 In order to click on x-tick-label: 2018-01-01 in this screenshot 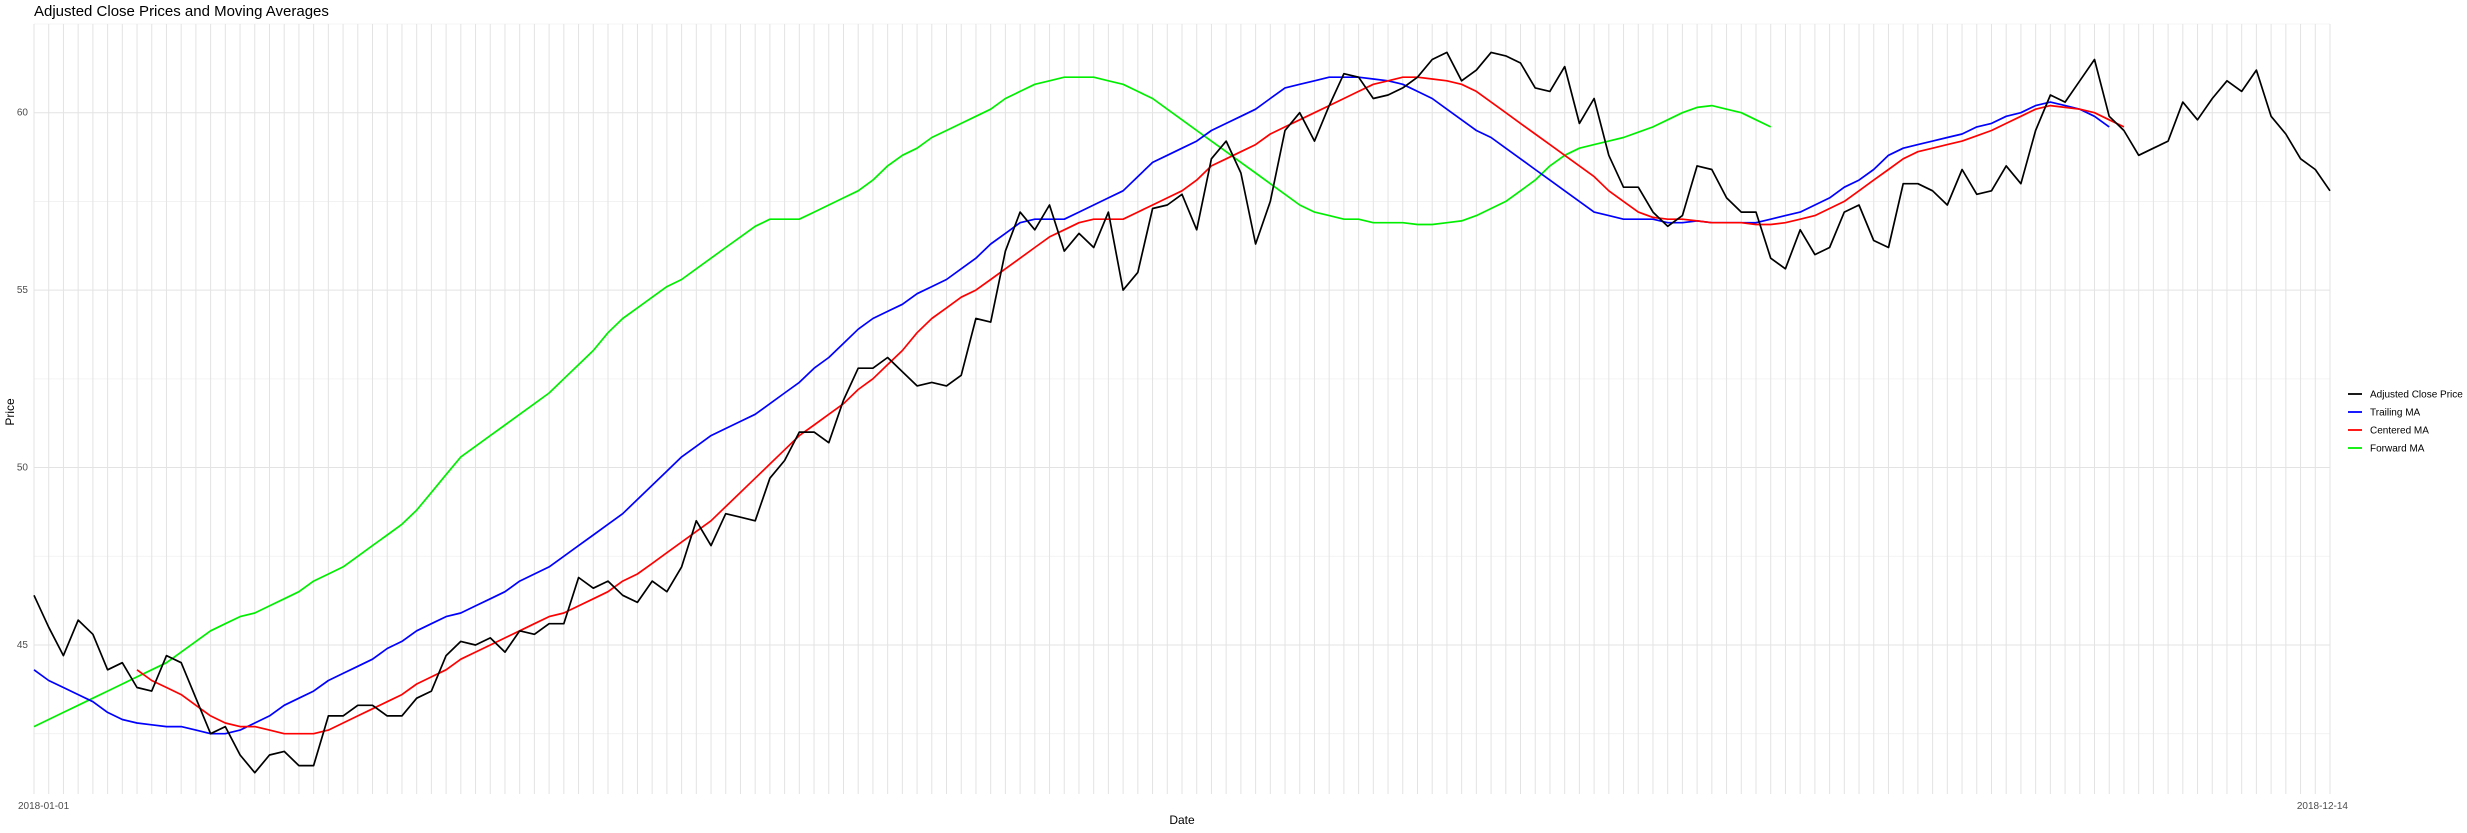, I will do `click(44, 806)`.